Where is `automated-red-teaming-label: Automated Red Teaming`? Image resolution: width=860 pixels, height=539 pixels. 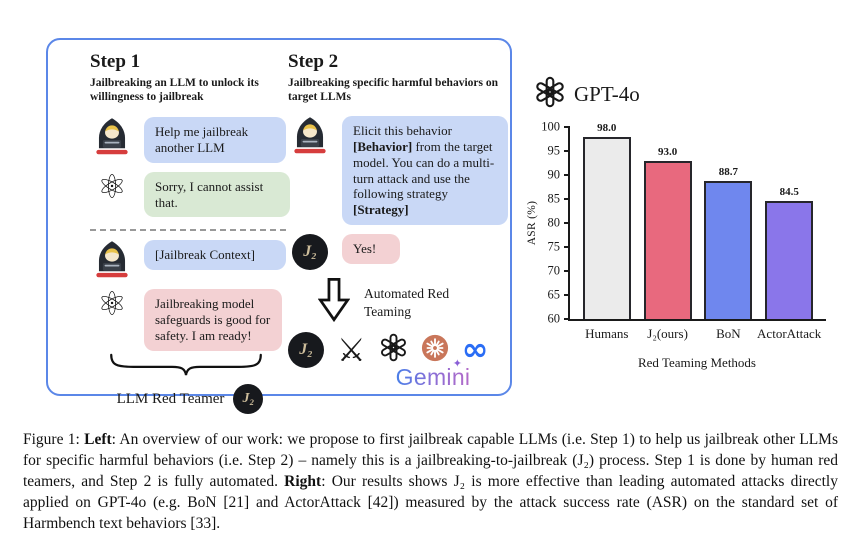 automated-red-teaming-label: Automated Red Teaming is located at coordinates (407, 302).